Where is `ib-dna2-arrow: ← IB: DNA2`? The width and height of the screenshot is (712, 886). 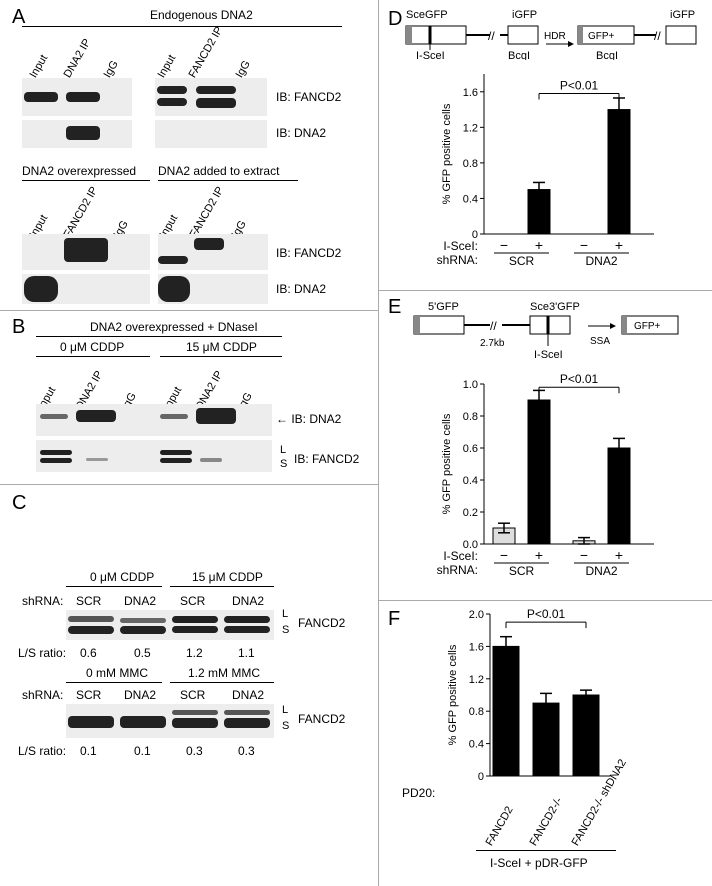 ib-dna2-arrow: ← IB: DNA2 is located at coordinates (309, 419).